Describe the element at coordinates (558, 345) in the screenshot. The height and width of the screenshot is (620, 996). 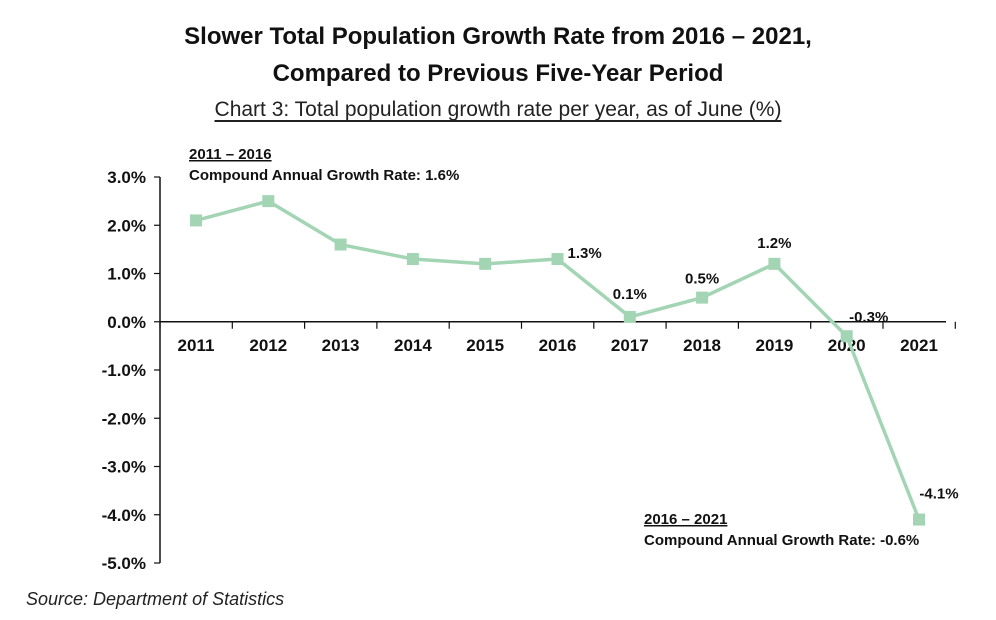
I see `x-tick-label: 2016` at that location.